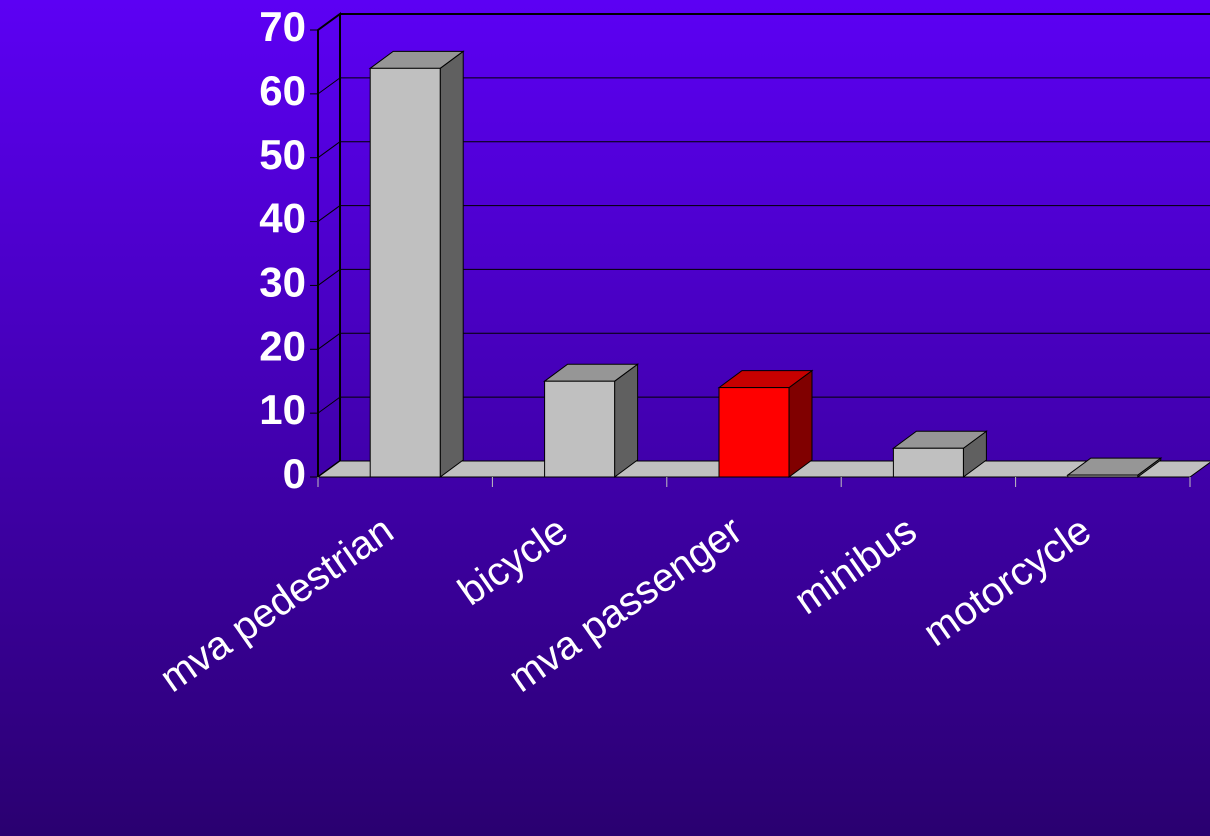 The image size is (1210, 836). What do you see at coordinates (282, 409) in the screenshot?
I see `y-tick-label: 10` at bounding box center [282, 409].